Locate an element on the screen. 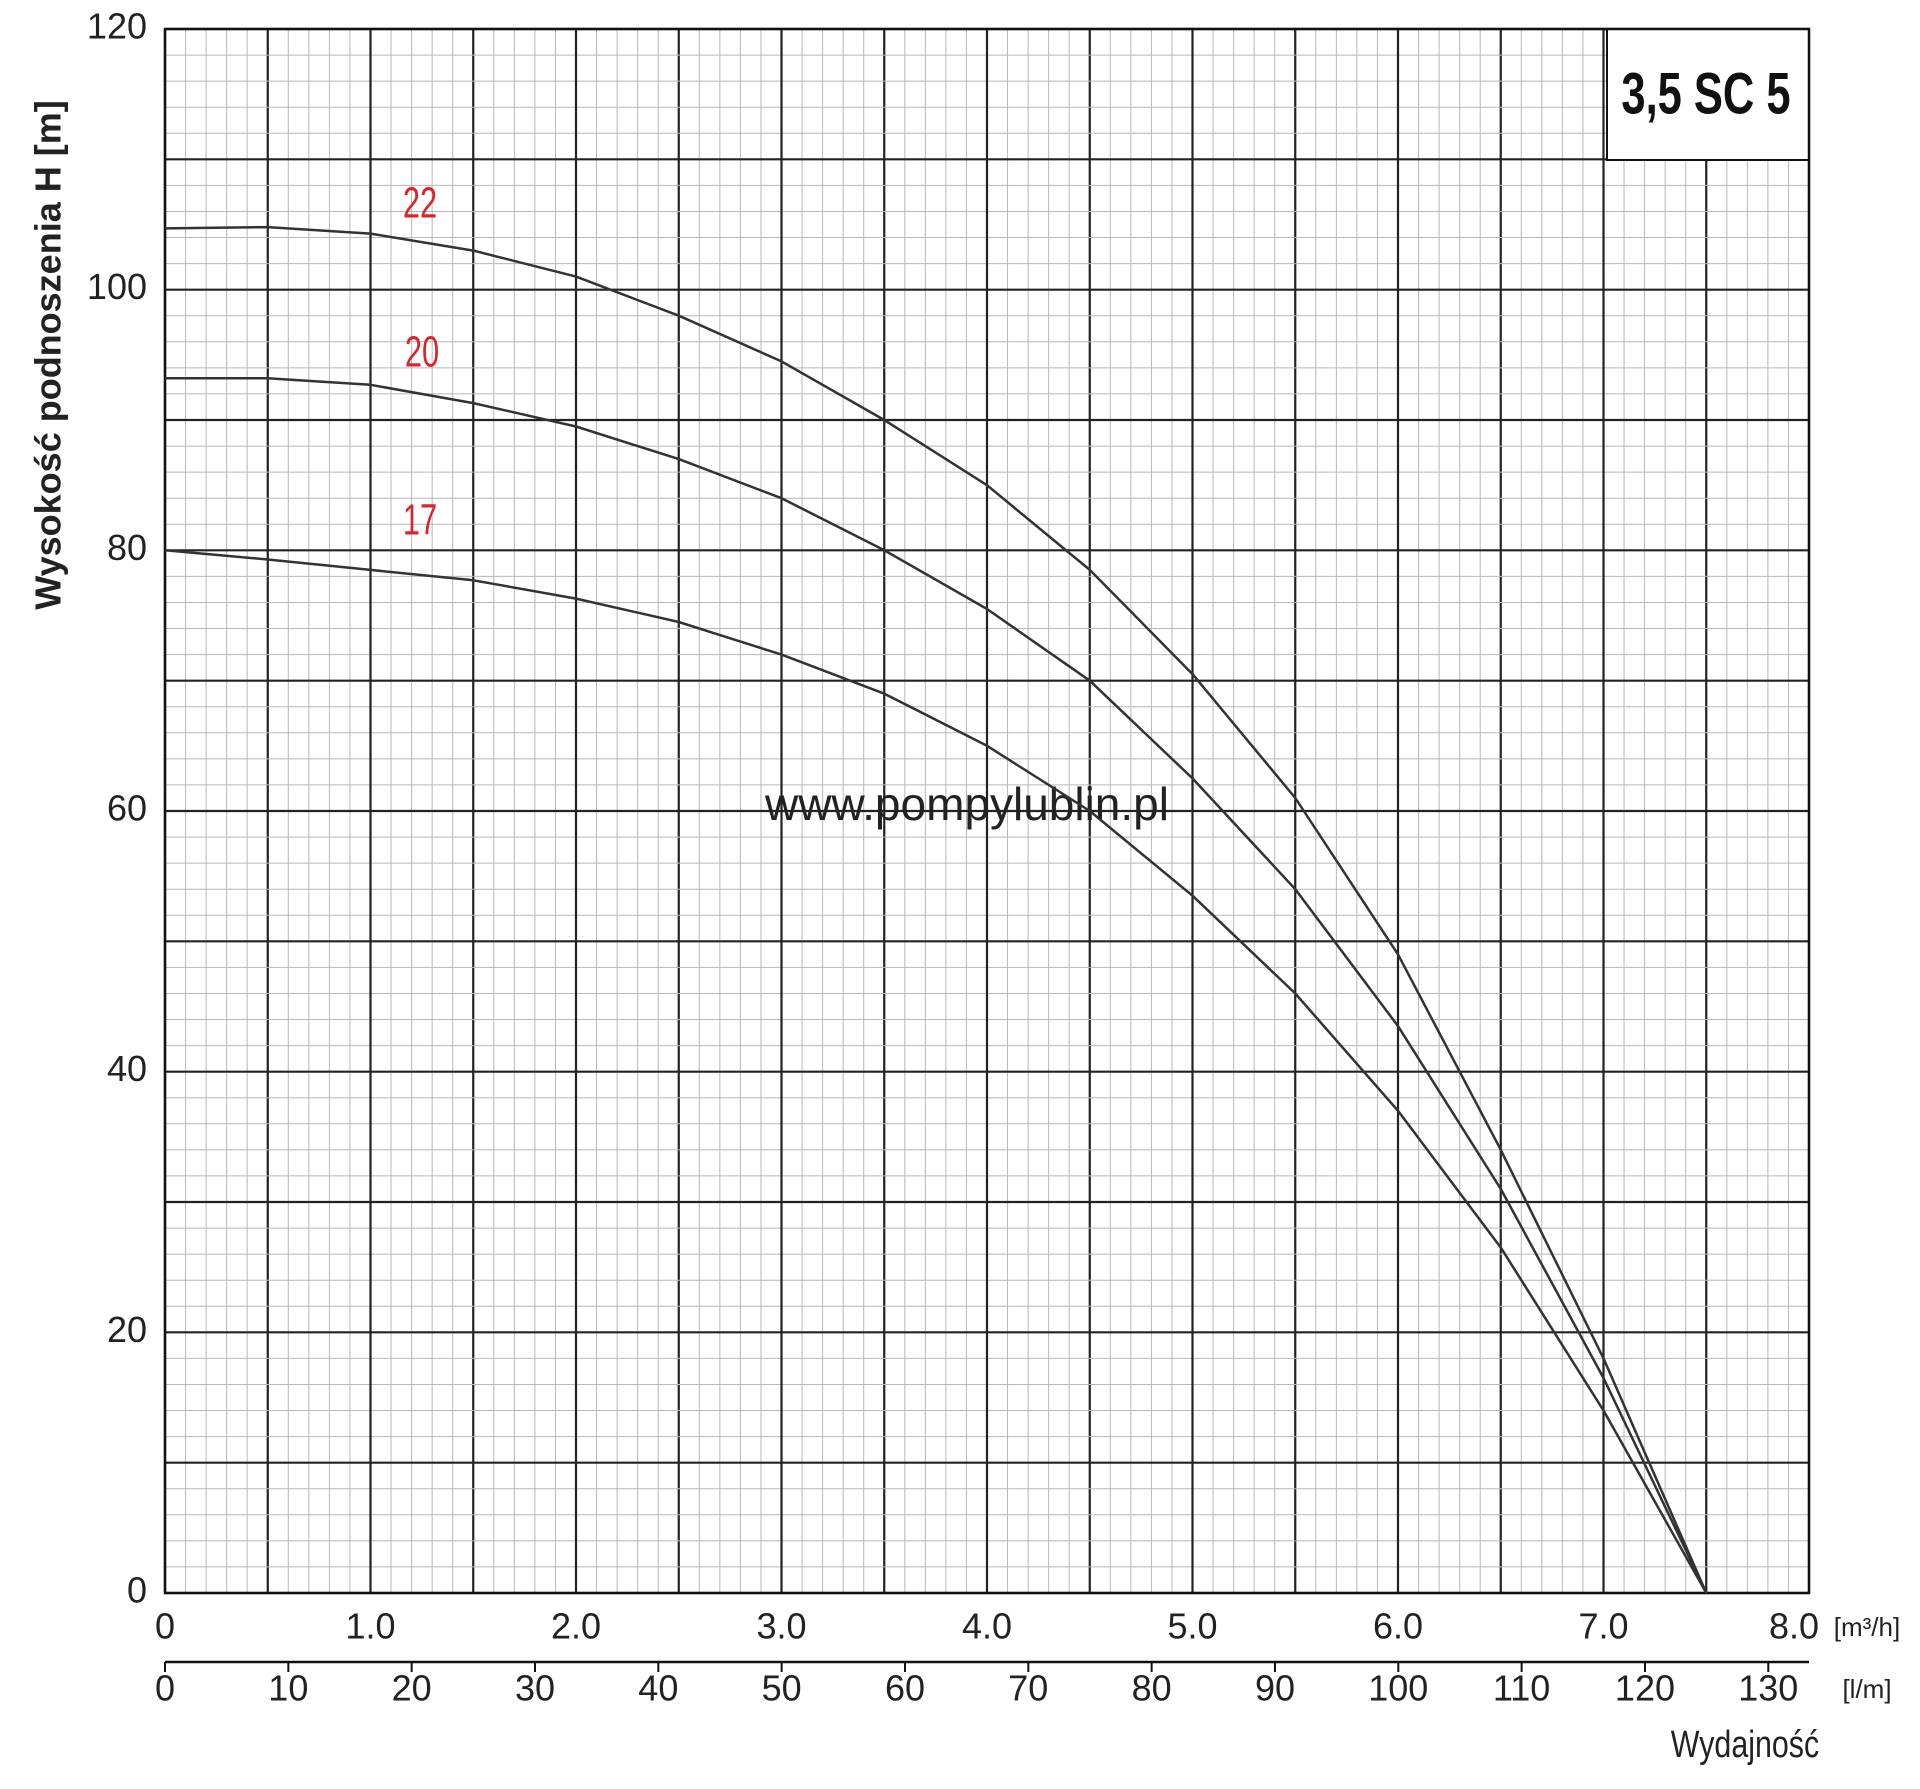 The height and width of the screenshot is (1789, 1920). x2-unit: [l/m] is located at coordinates (1866, 1689).